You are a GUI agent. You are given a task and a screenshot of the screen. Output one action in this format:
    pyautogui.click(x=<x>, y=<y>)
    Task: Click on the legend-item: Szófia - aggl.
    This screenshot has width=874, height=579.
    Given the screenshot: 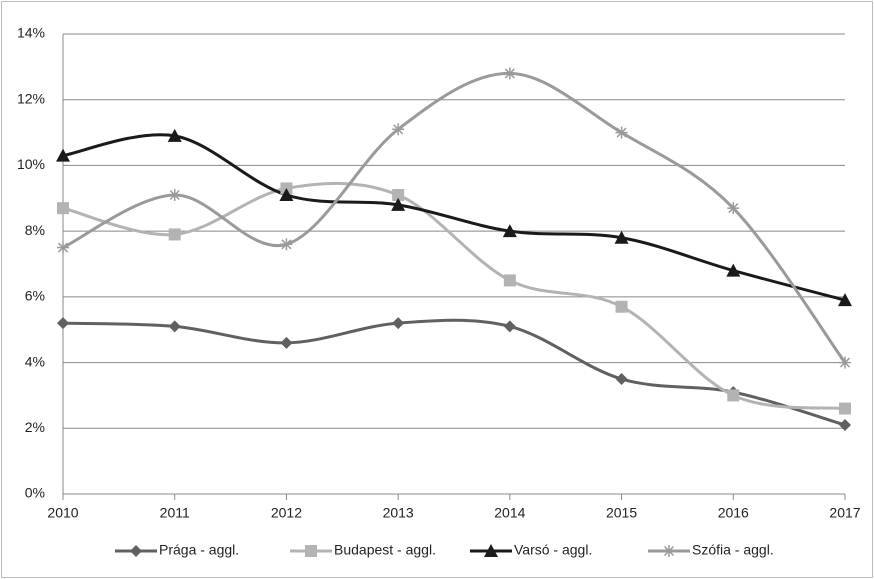 What is the action you would take?
    pyautogui.click(x=711, y=550)
    